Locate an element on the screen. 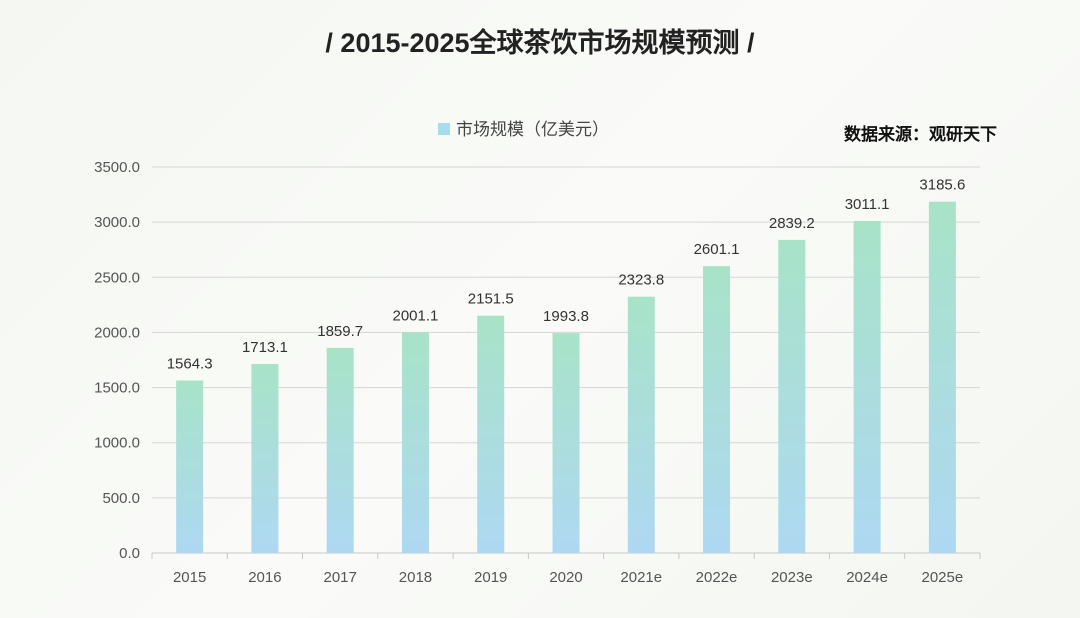 This screenshot has width=1080, height=618. y-tick-label: 2000.0 is located at coordinates (117, 332).